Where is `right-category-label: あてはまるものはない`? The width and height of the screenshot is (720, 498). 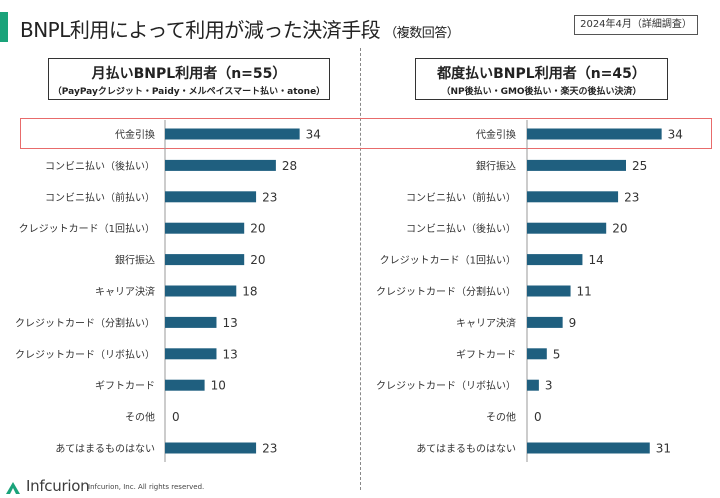
right-category-label: あてはまるものはない is located at coordinates (466, 449).